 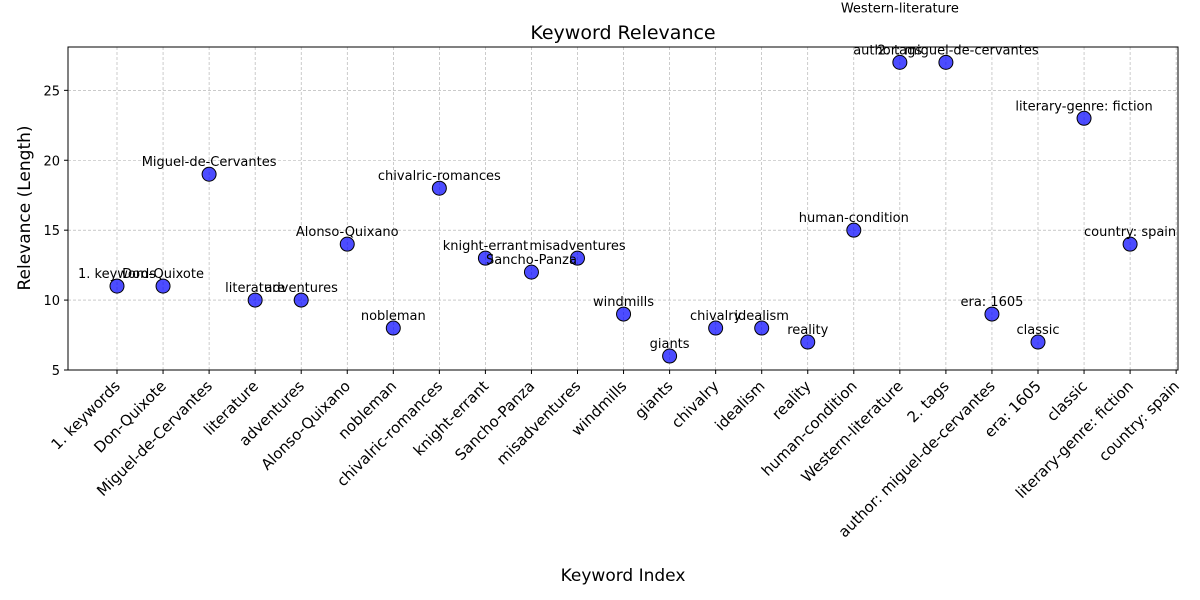 I want to click on data-point-label: Western-literature, so click(x=900, y=8).